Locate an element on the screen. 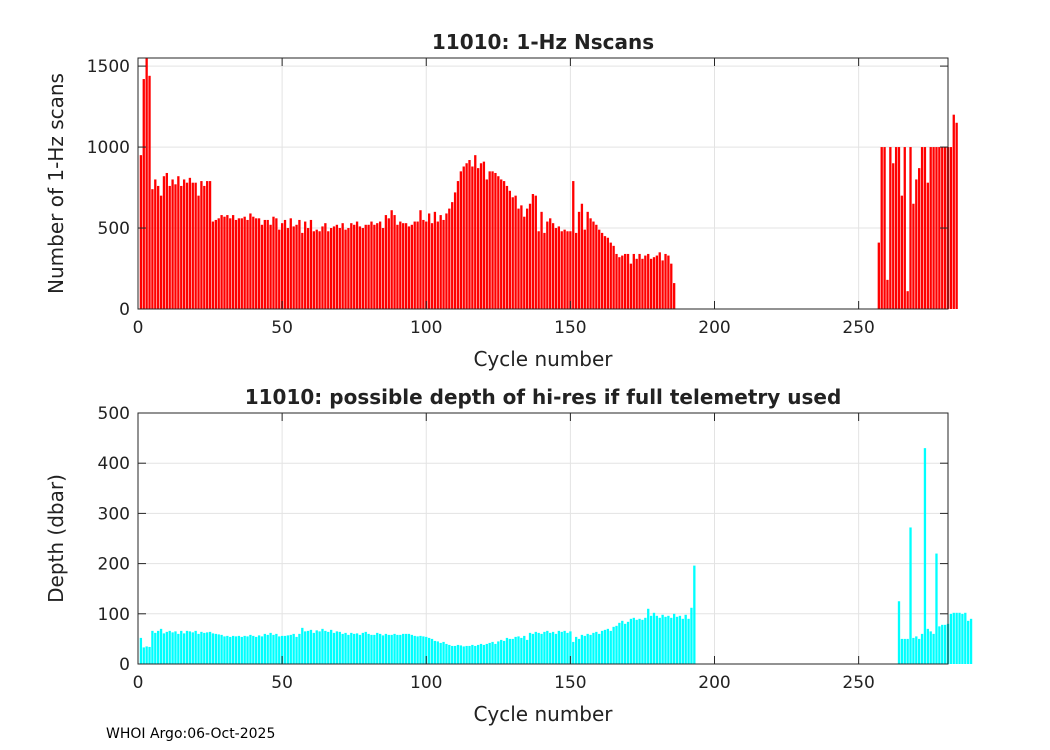 The height and width of the screenshot is (750, 1050). x-tick-label: 50 is located at coordinates (282, 328).